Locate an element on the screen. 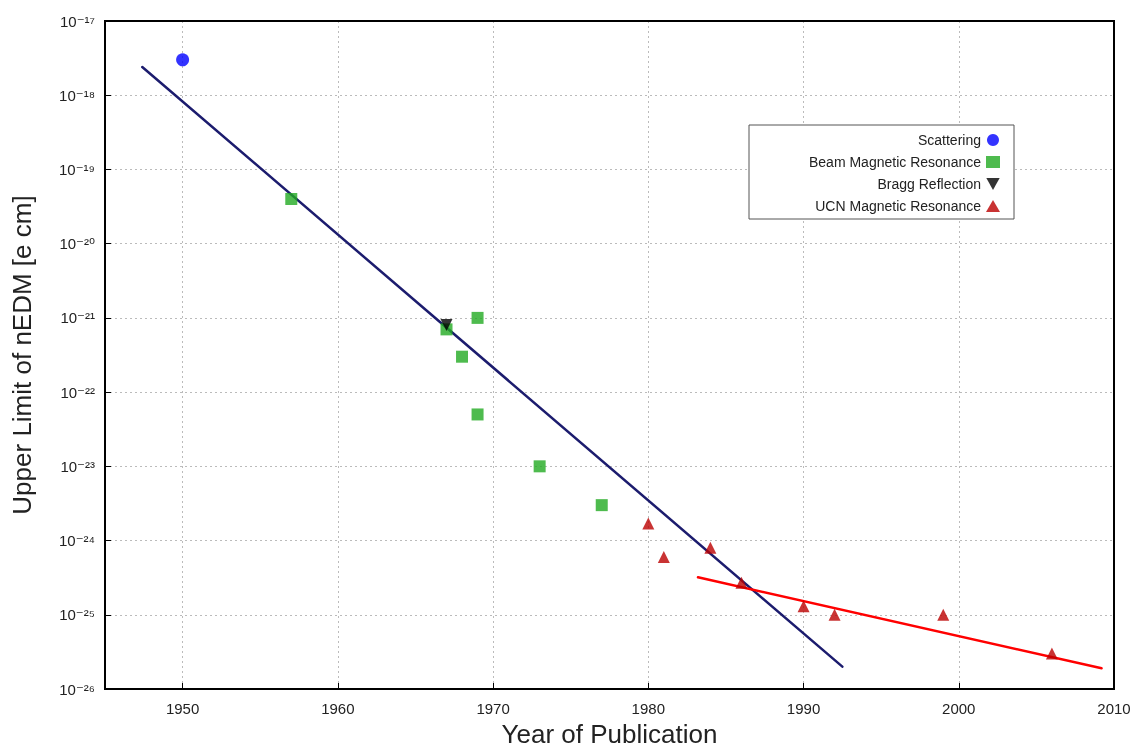 The height and width of the screenshot is (752, 1144). y-tick-label: 10⁻²⁵ is located at coordinates (77, 615).